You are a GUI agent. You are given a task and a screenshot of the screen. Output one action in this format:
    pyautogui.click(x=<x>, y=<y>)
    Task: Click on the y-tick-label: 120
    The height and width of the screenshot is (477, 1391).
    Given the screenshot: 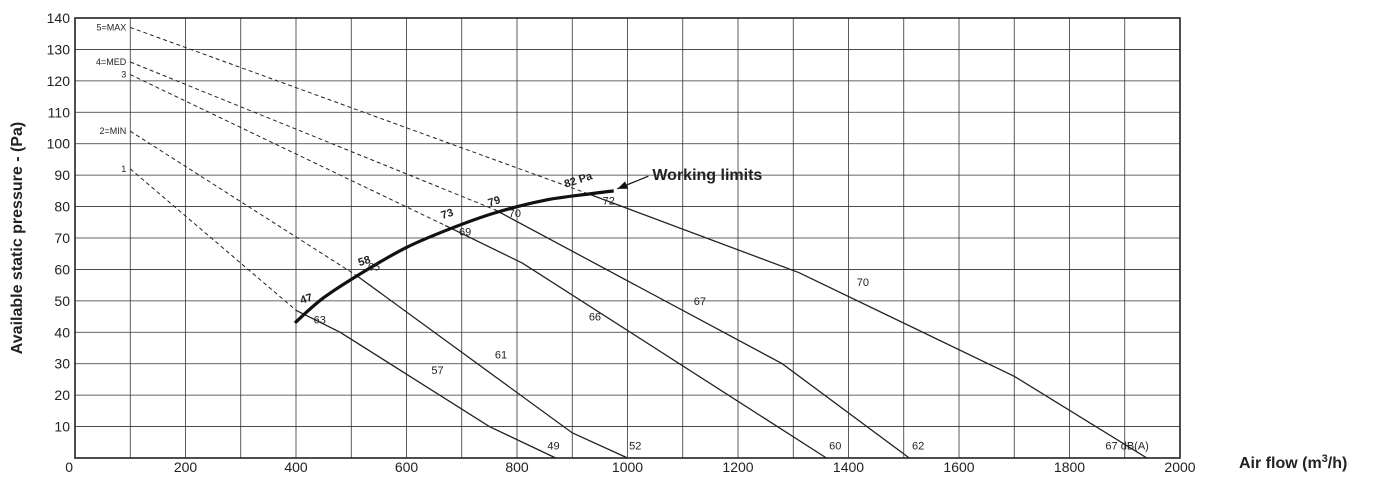 What is the action you would take?
    pyautogui.click(x=59, y=81)
    